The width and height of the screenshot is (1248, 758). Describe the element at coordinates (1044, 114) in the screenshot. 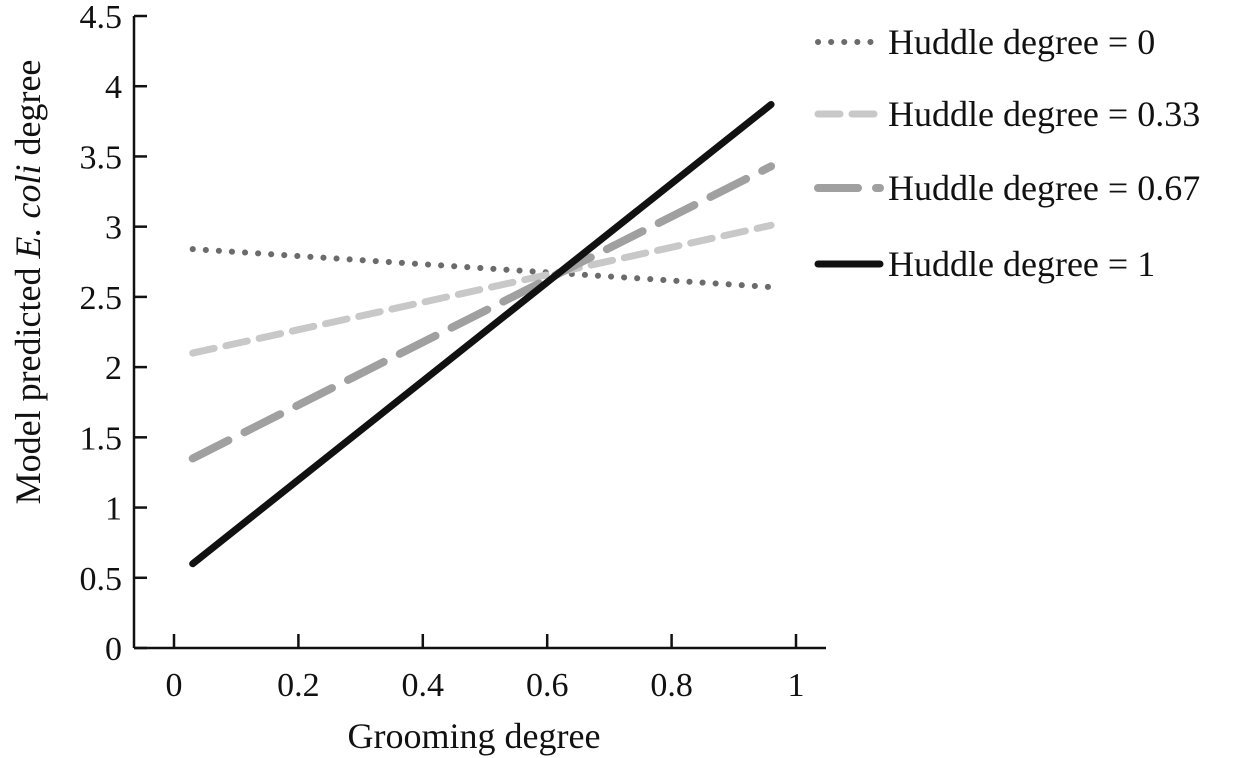

I see `legend-label-1: Huddle degree = 0.33` at that location.